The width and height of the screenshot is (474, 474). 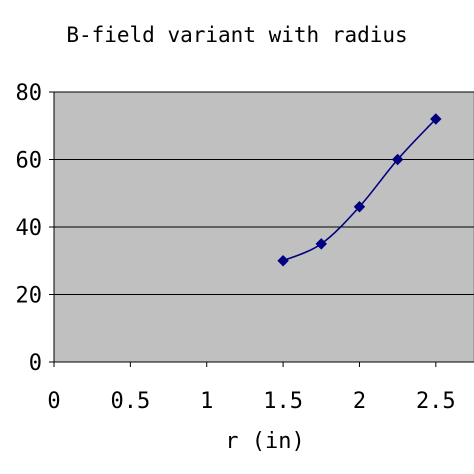 I want to click on y-tick-label: 40, so click(x=29, y=228).